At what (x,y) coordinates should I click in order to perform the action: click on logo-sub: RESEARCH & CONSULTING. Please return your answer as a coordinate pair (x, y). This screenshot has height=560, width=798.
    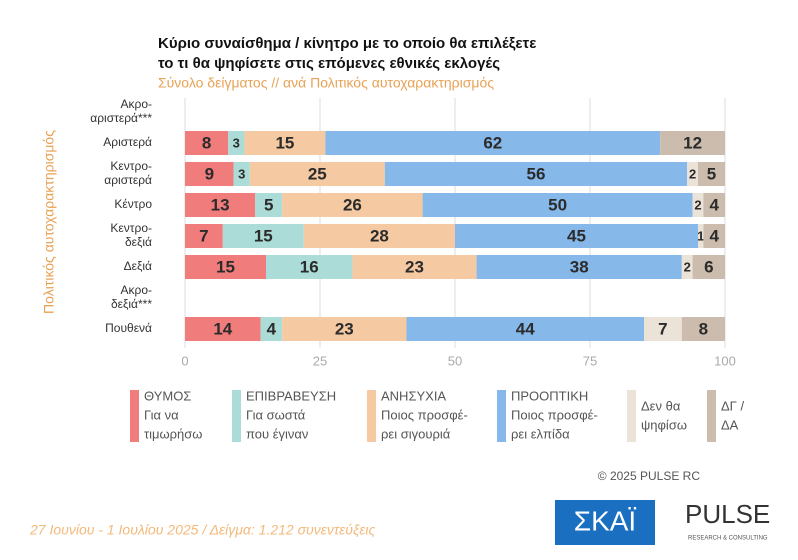
    Looking at the image, I should click on (728, 539).